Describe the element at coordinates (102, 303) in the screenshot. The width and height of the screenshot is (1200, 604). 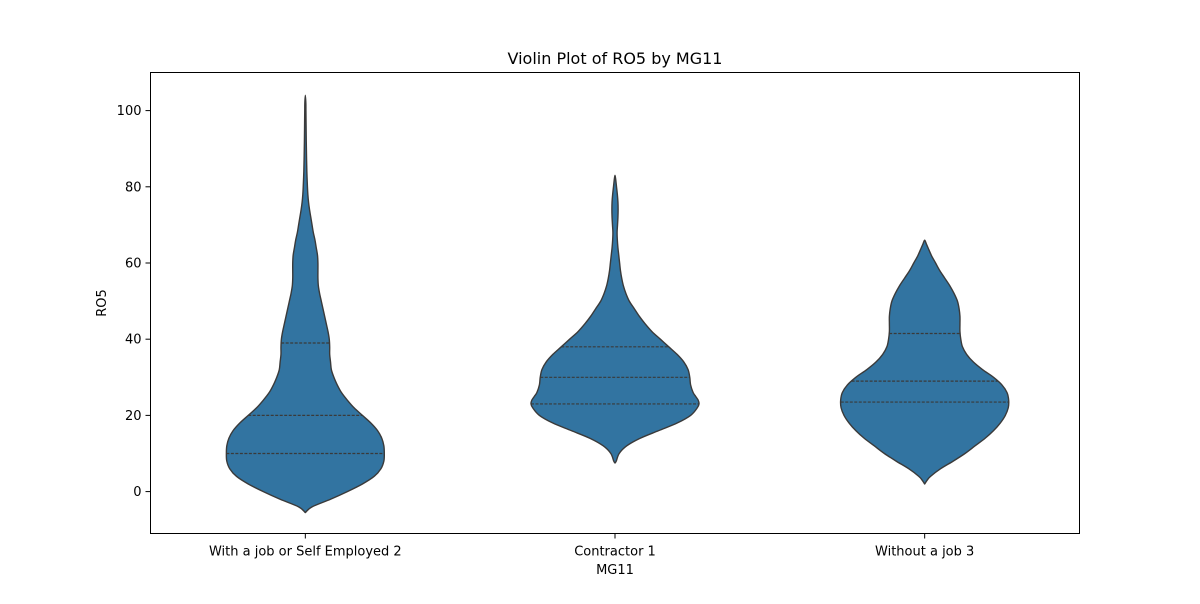
I see `y-axis-label: RO5` at that location.